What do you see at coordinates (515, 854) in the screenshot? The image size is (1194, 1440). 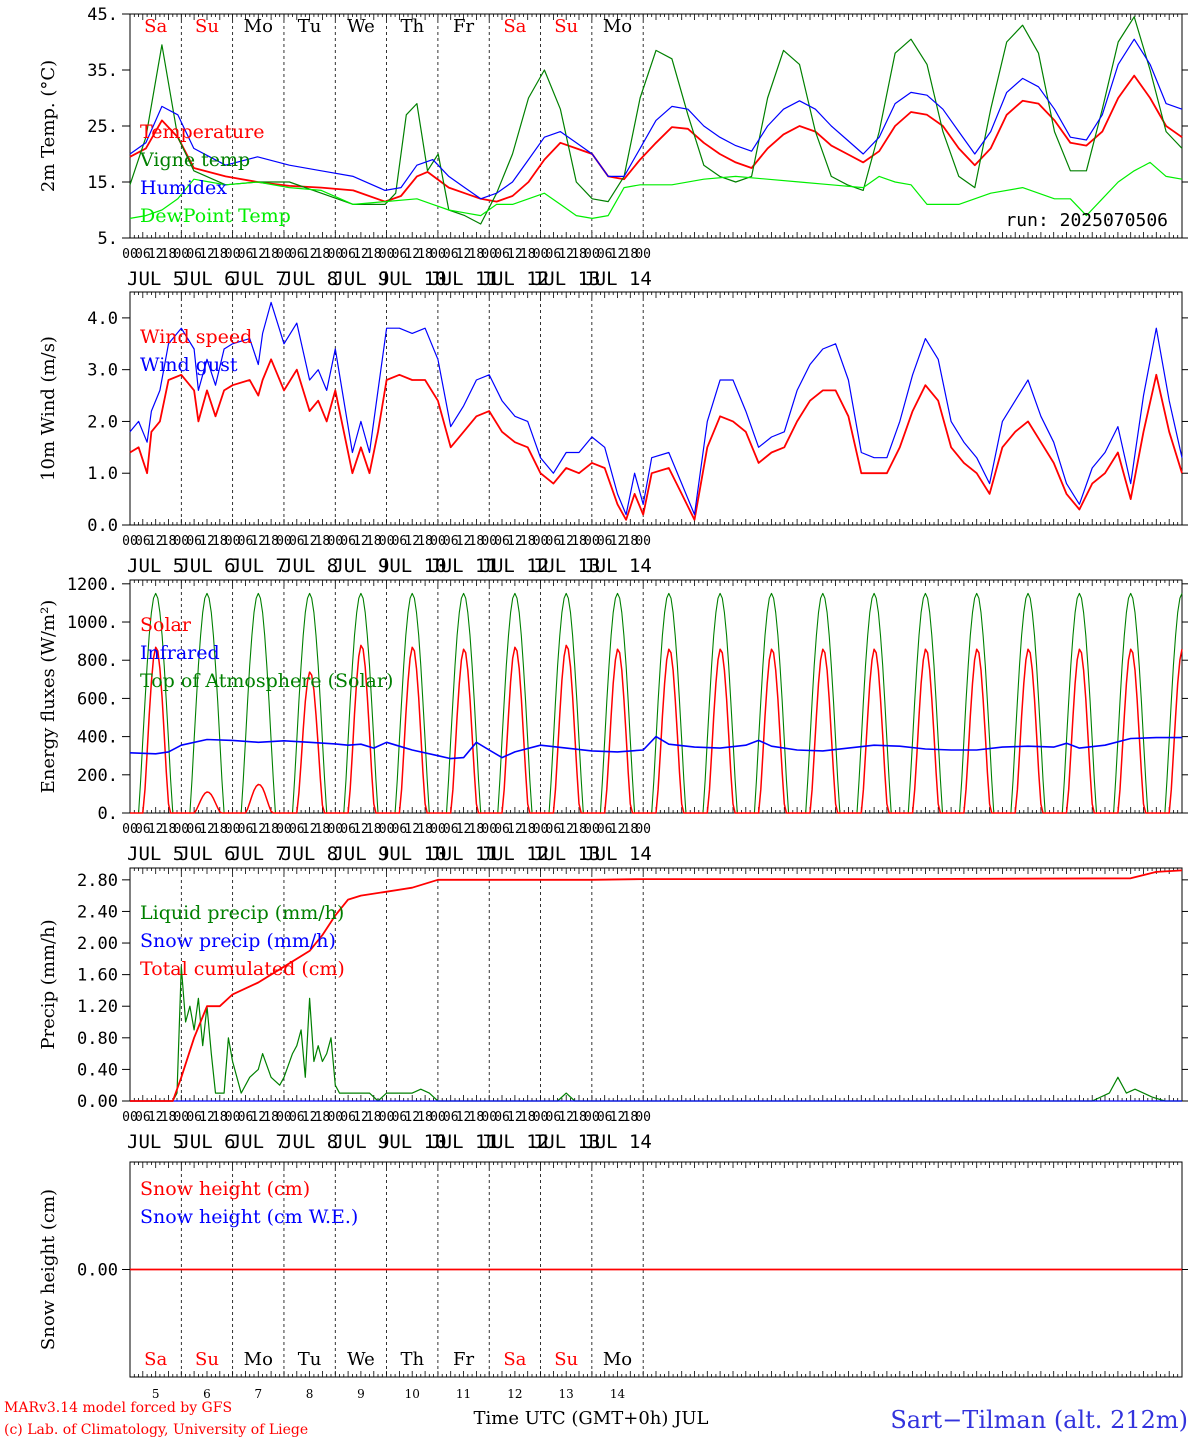 I see `date-label: JUL 12` at bounding box center [515, 854].